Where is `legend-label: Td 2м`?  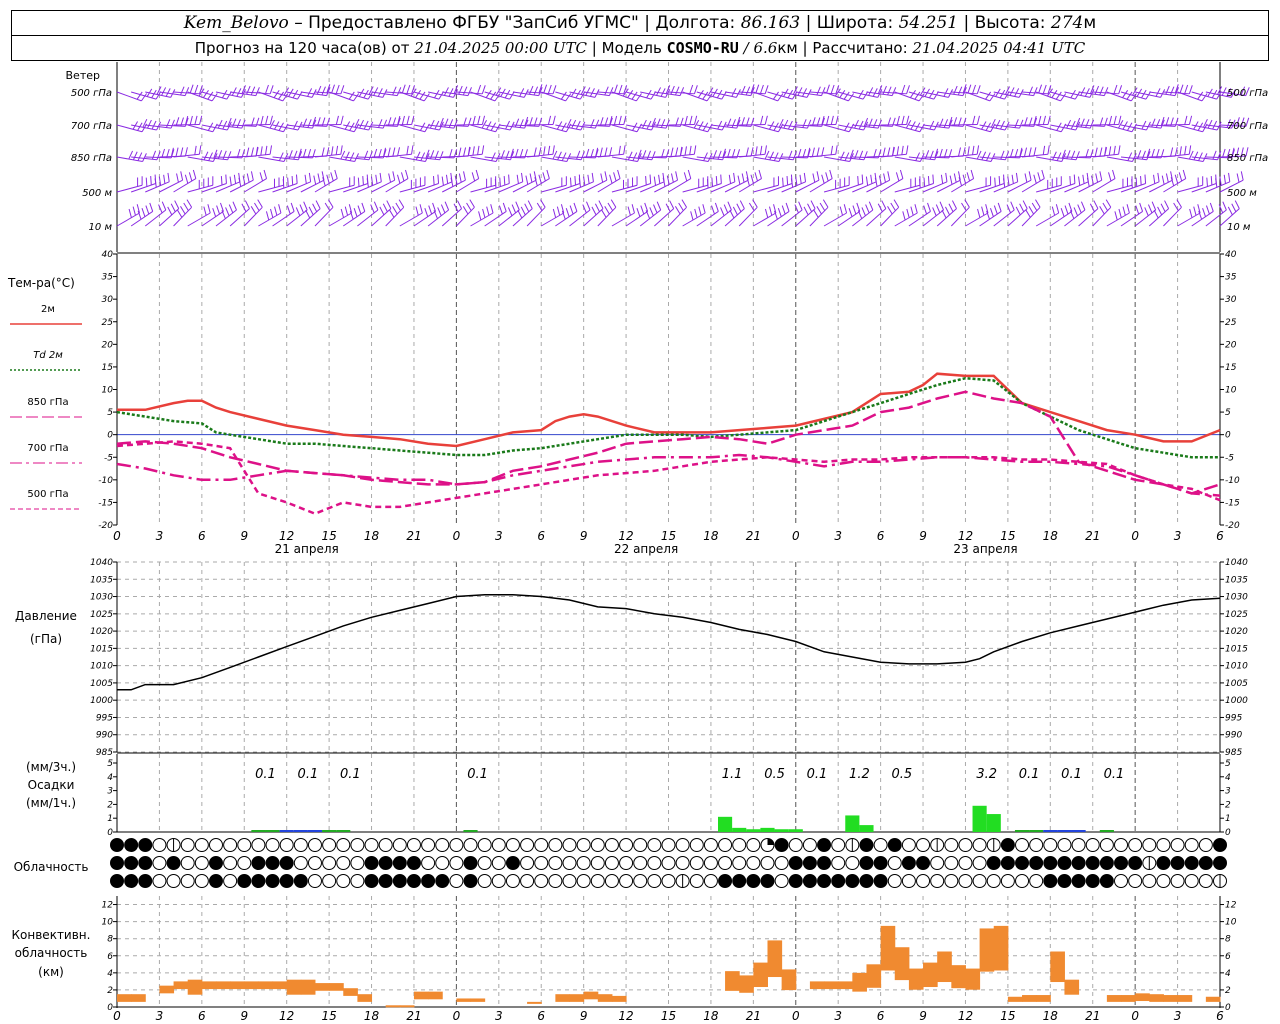 legend-label: Td 2м is located at coordinates (48, 355).